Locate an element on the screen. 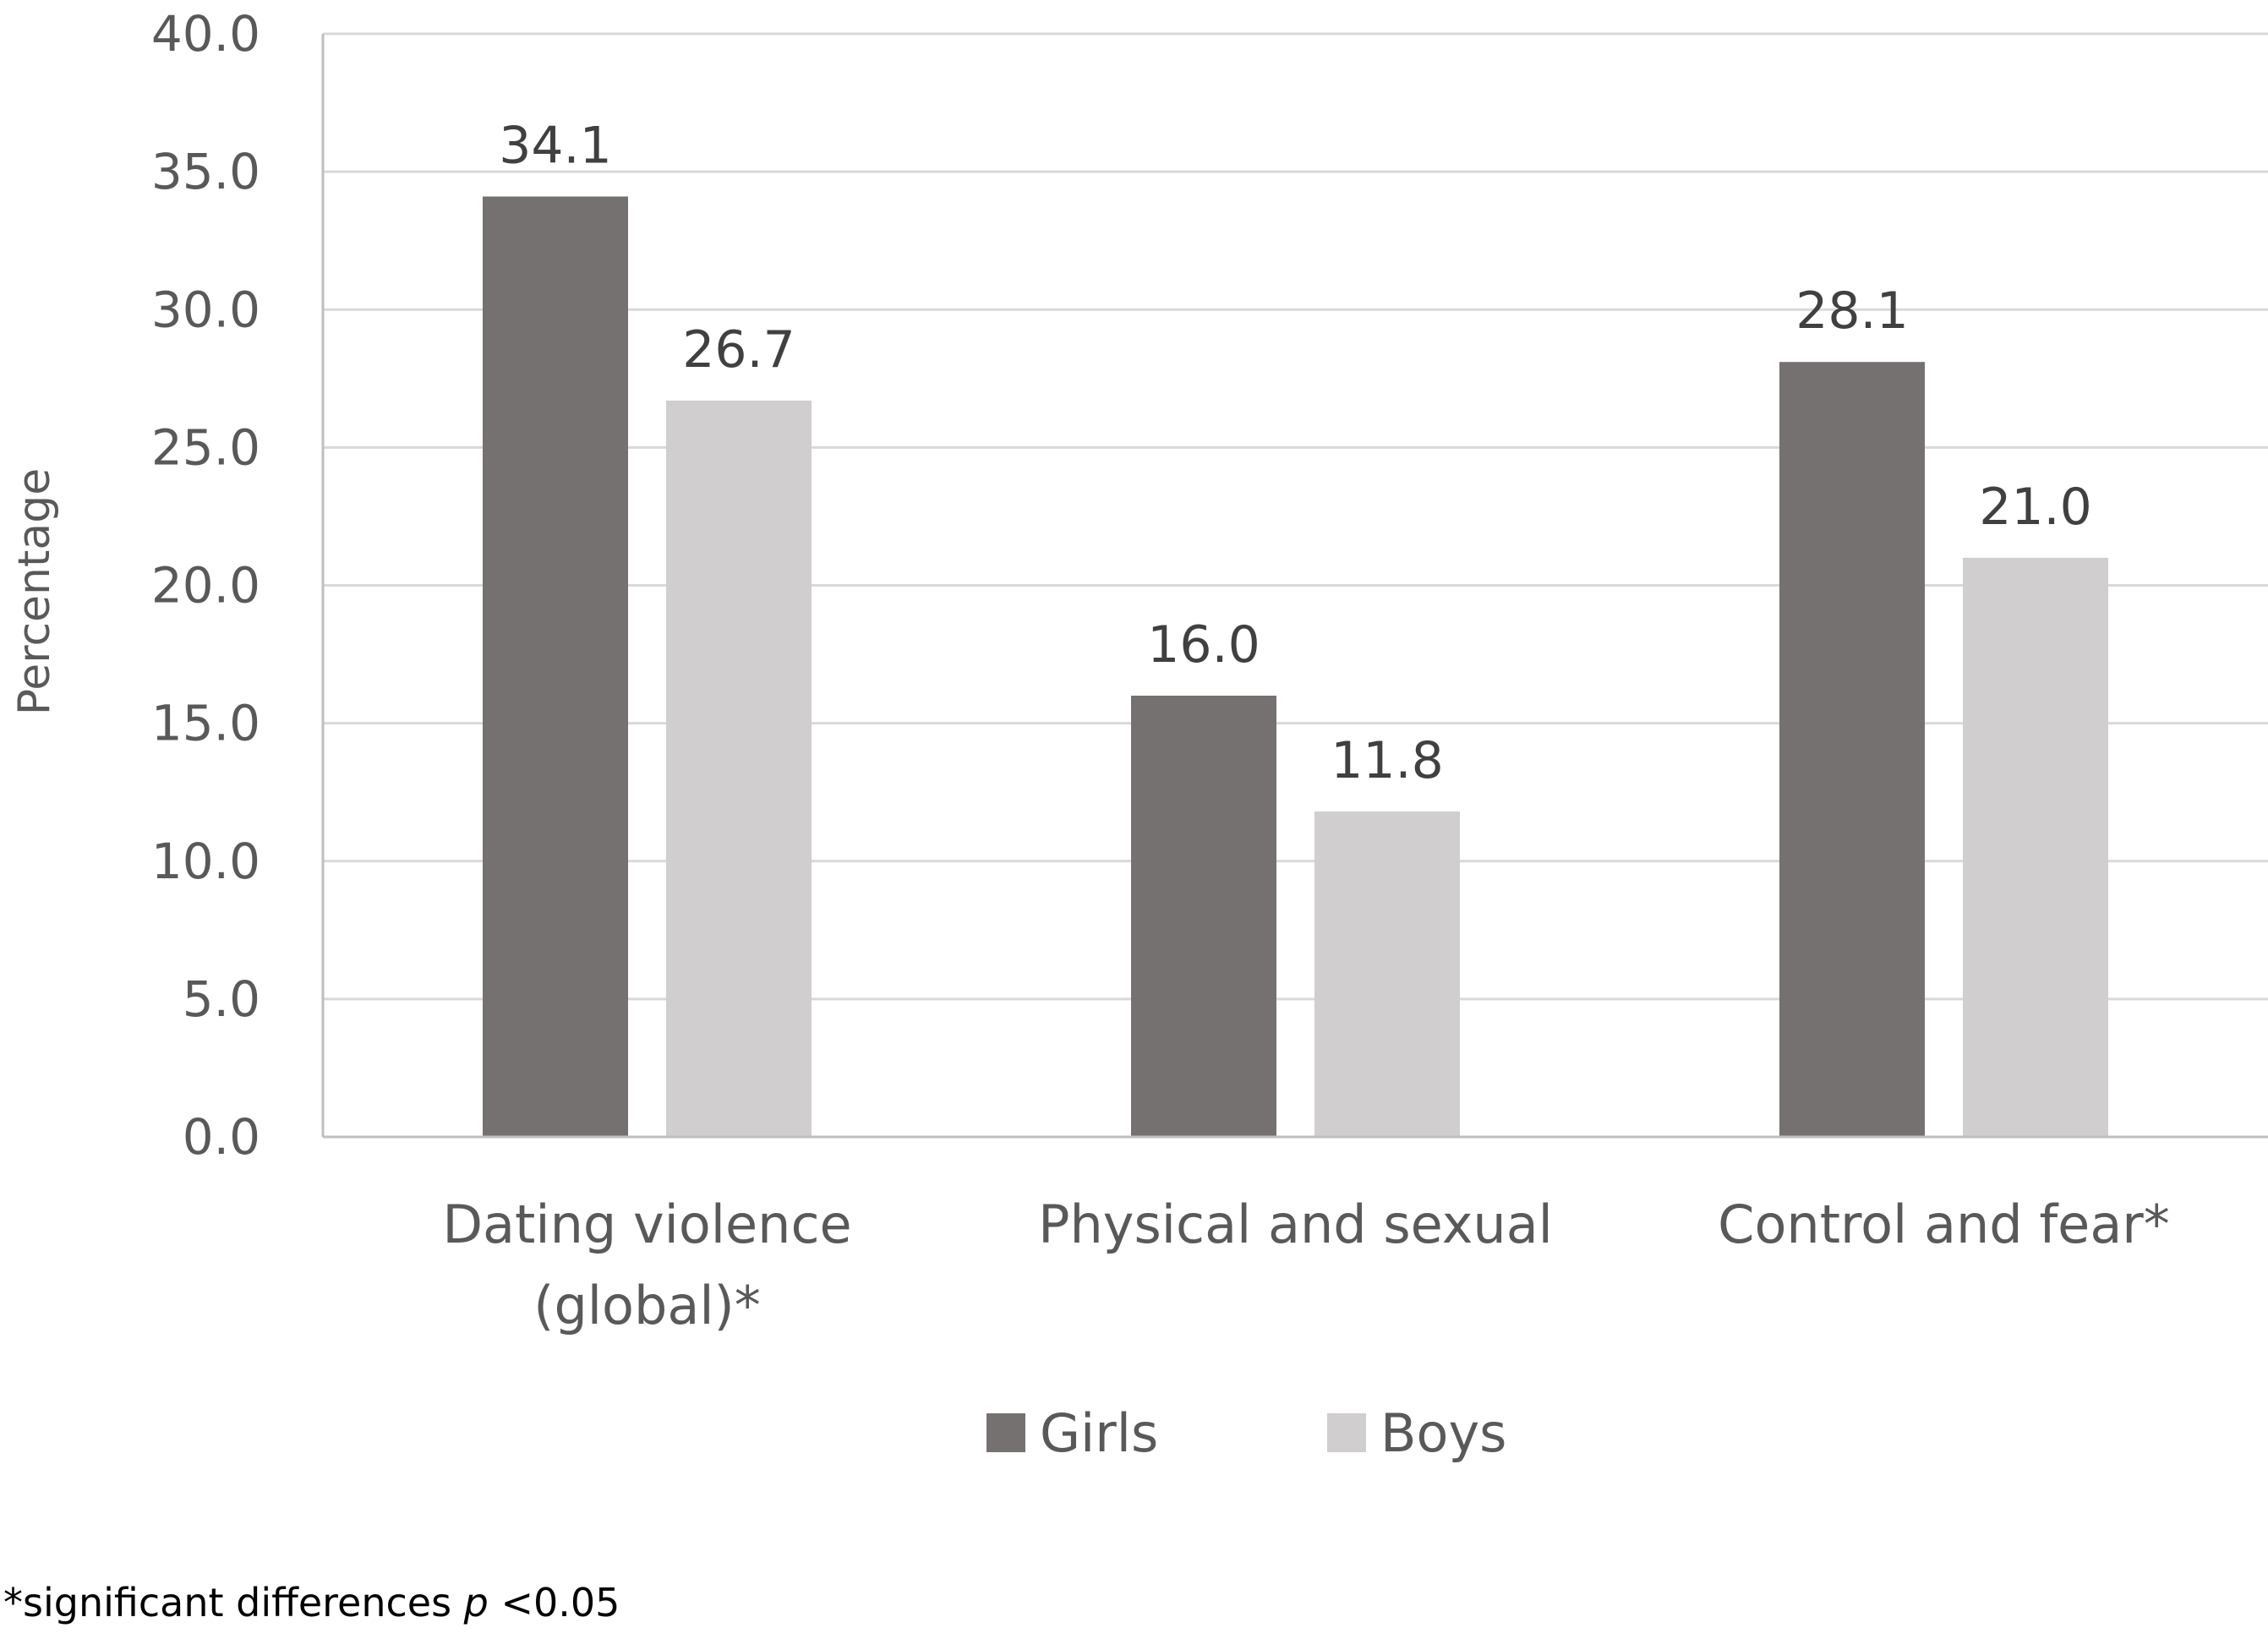 The image size is (2268, 1639). data-label: 16.0 is located at coordinates (1203, 645).